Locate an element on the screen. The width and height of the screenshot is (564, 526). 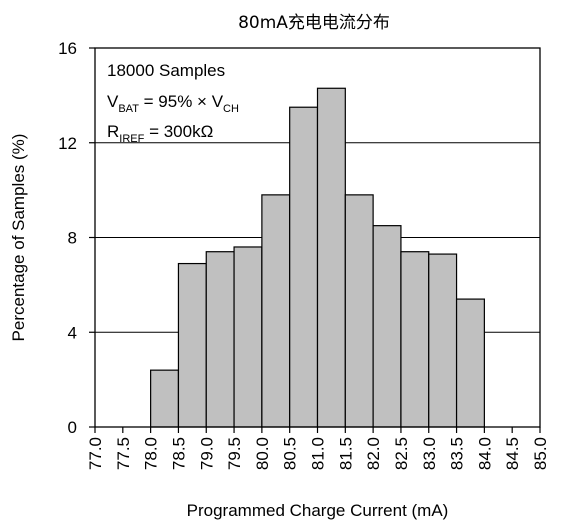
y-axis-label: Percentage of Samples (%) is located at coordinates (18, 238).